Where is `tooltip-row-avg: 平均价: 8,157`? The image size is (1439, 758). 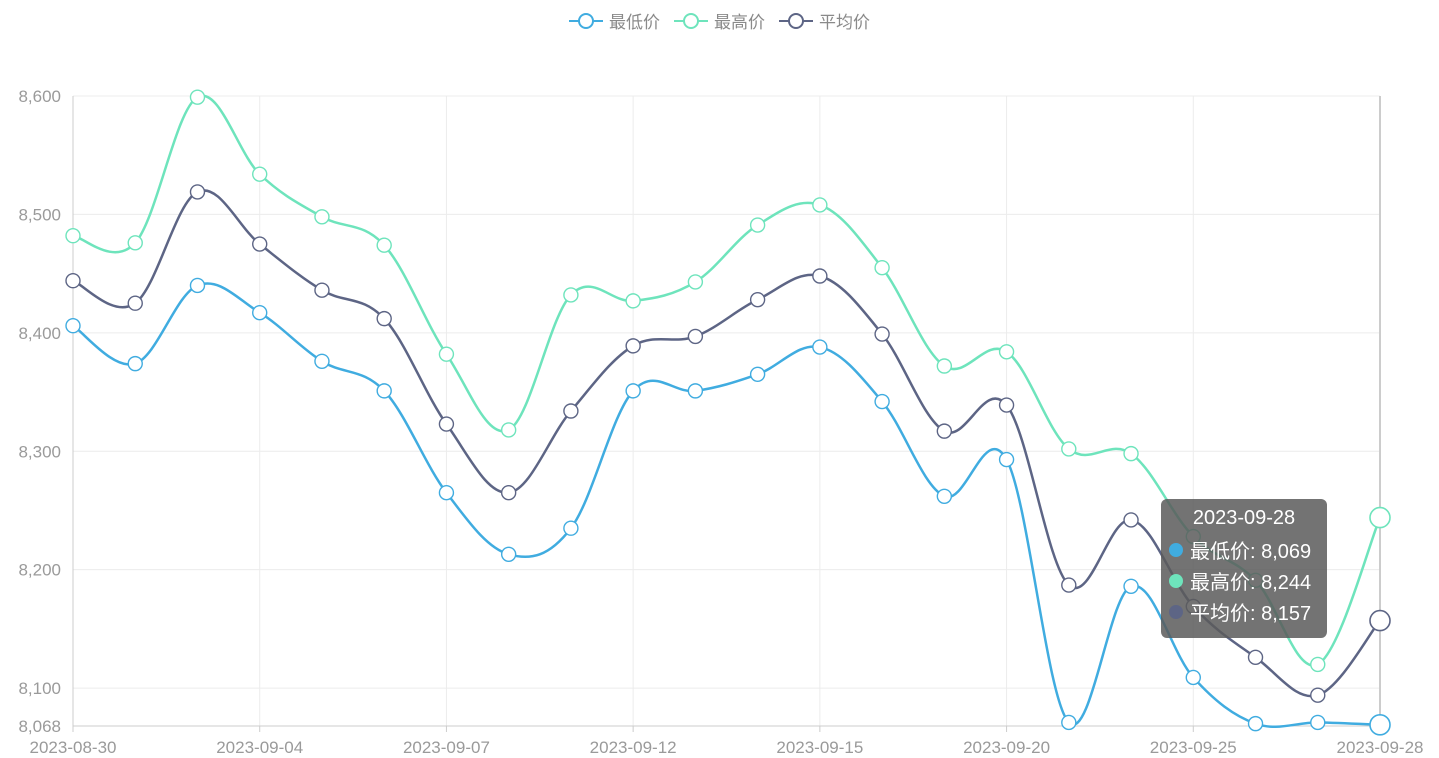
tooltip-row-avg: 平均价: 8,157 is located at coordinates (1244, 611).